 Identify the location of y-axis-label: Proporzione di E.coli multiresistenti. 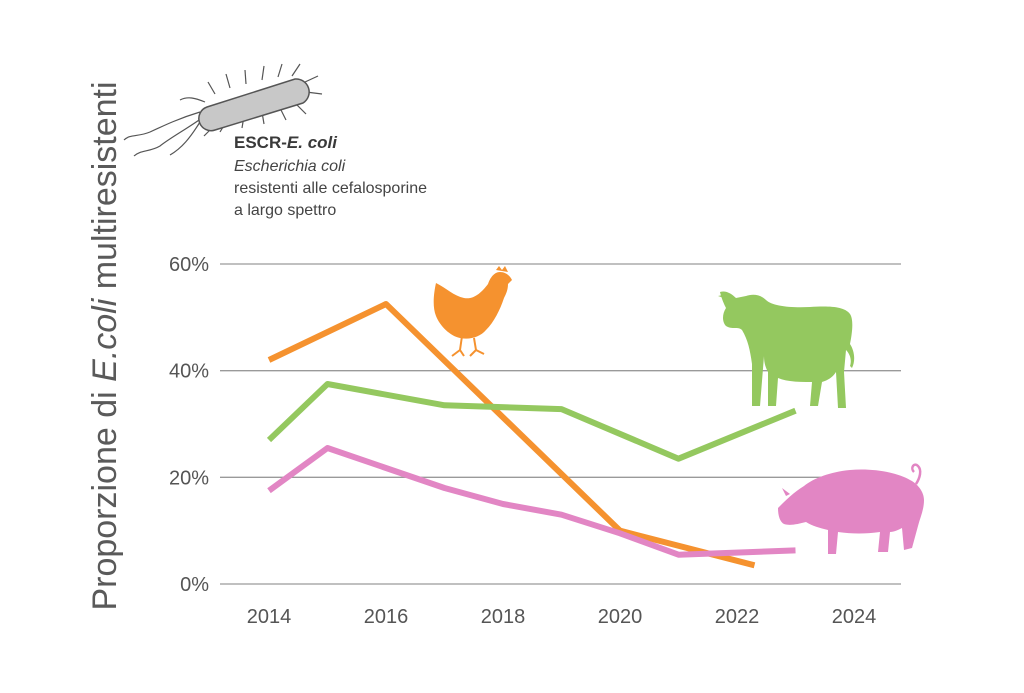
(105, 345).